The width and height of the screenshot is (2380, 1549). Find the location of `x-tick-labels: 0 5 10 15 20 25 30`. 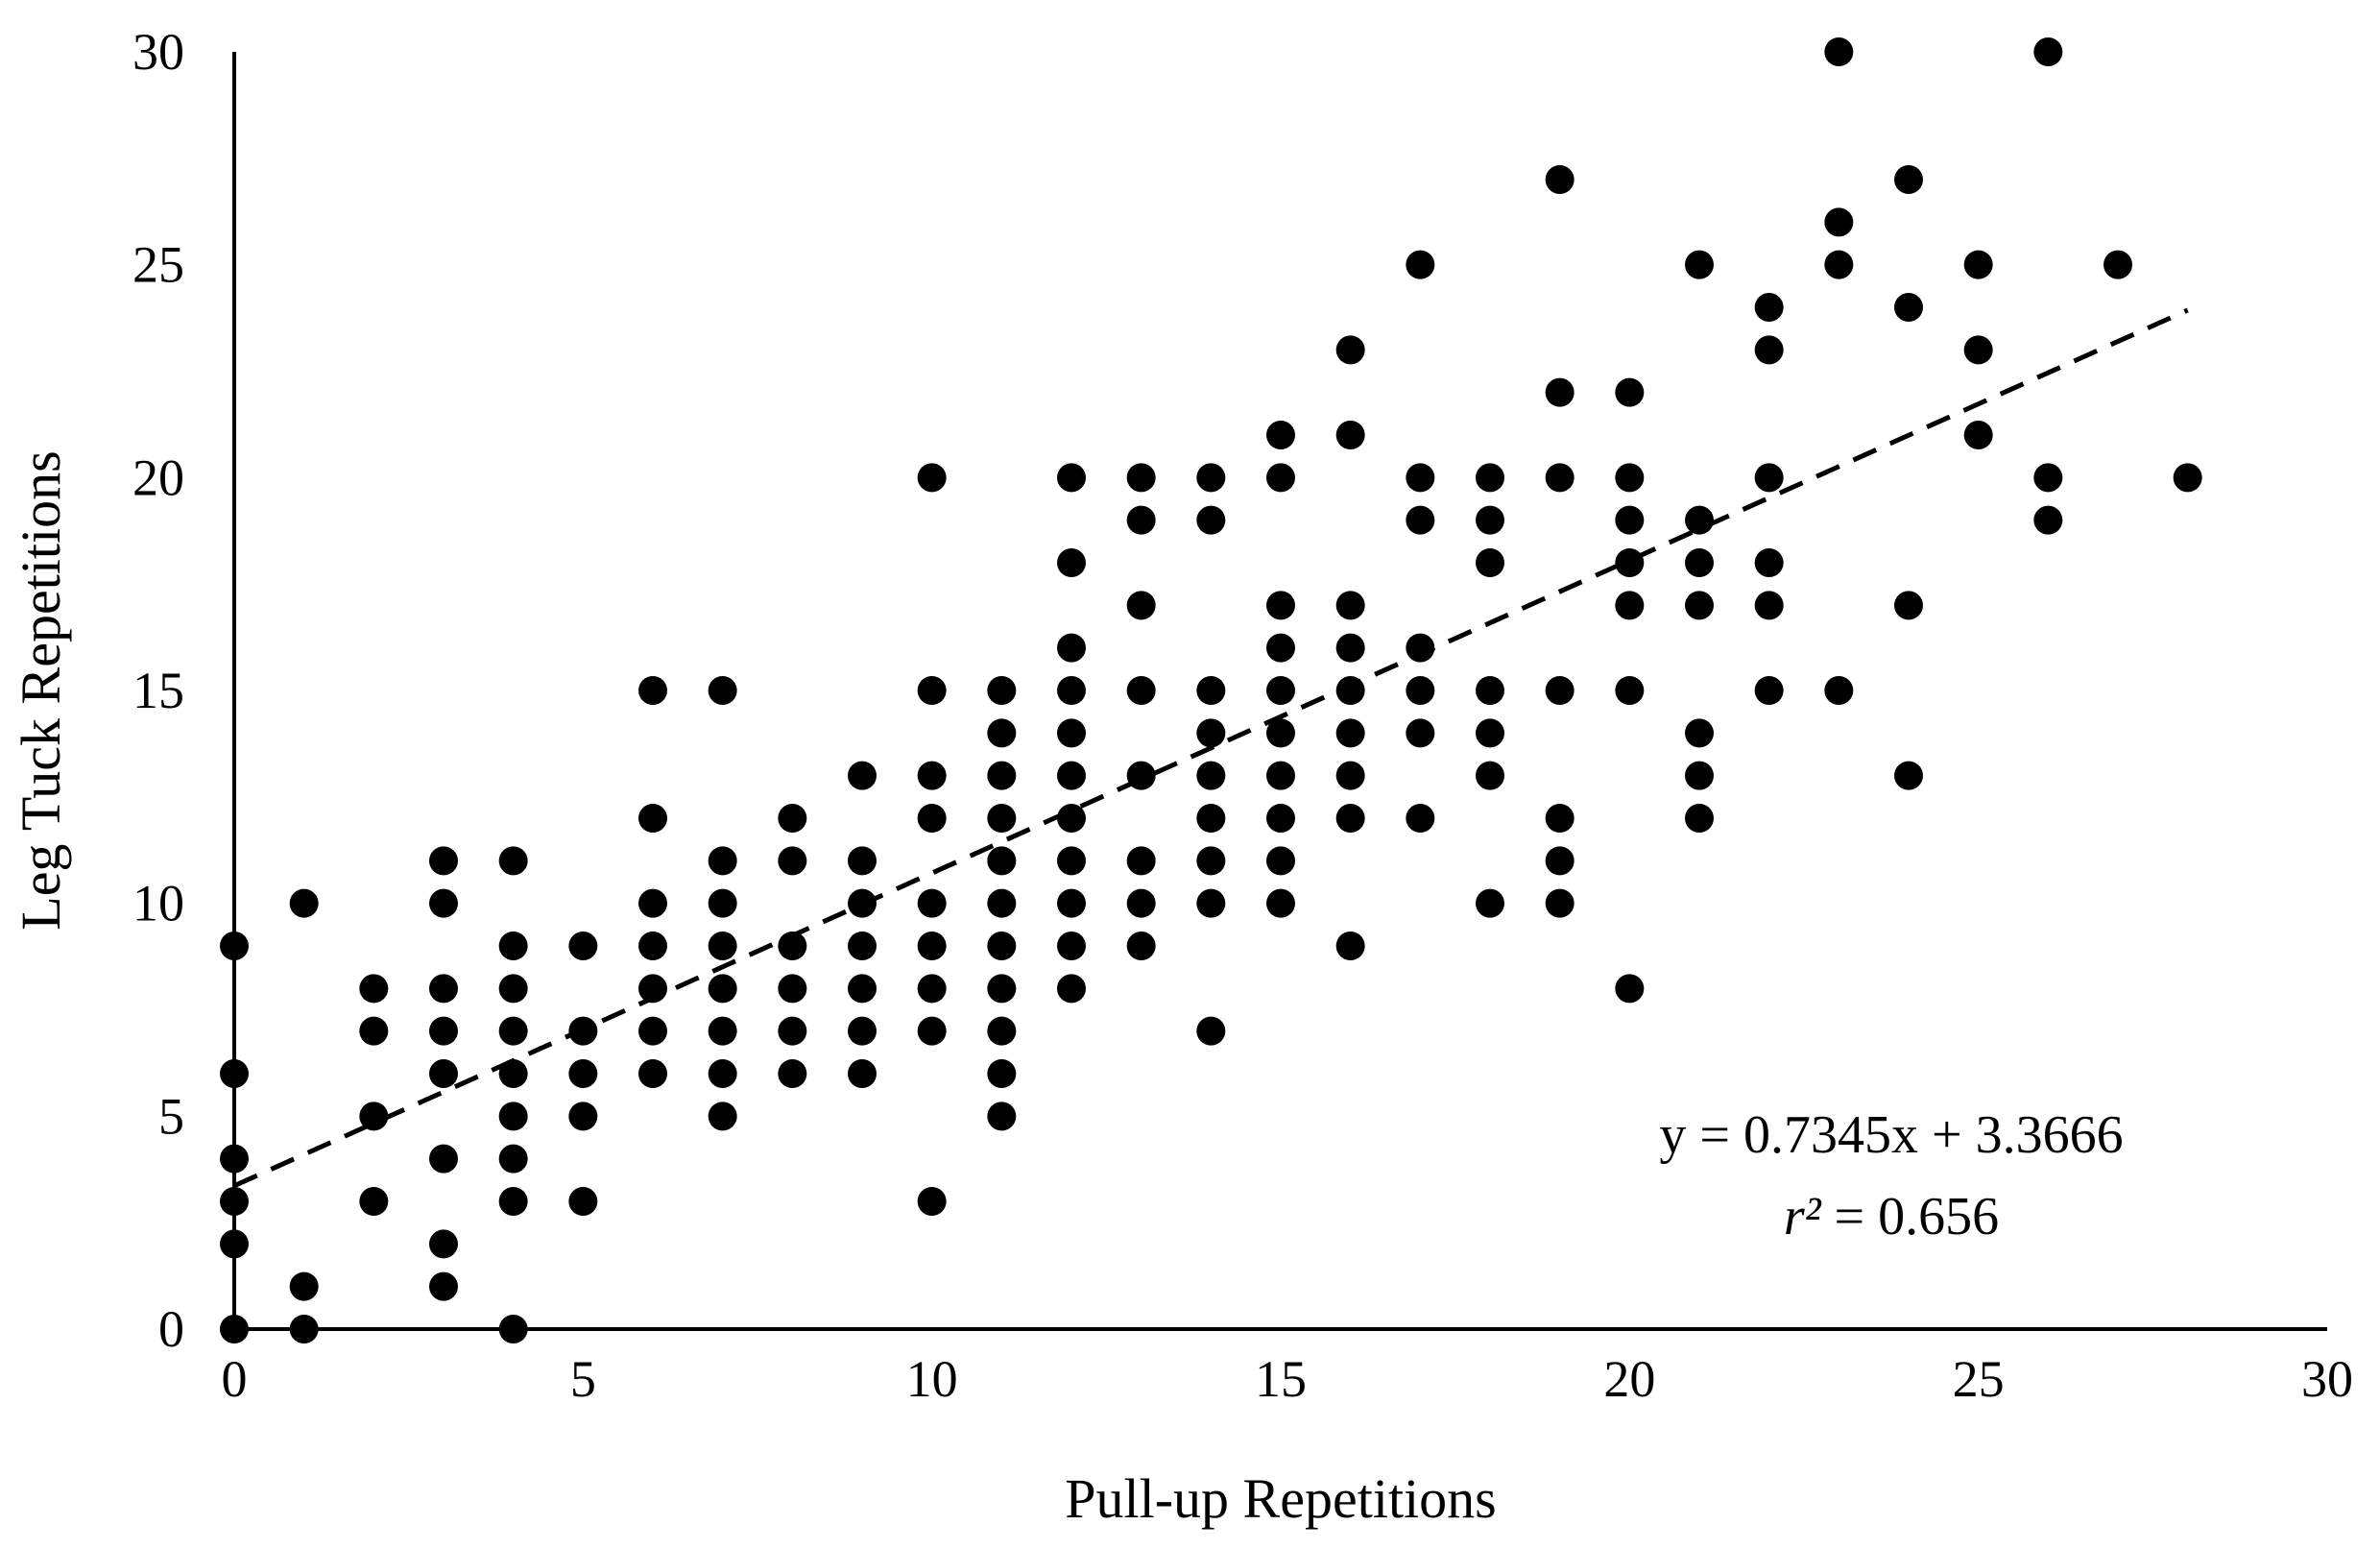

x-tick-labels: 0 5 10 15 20 25 30 is located at coordinates (1288, 1379).